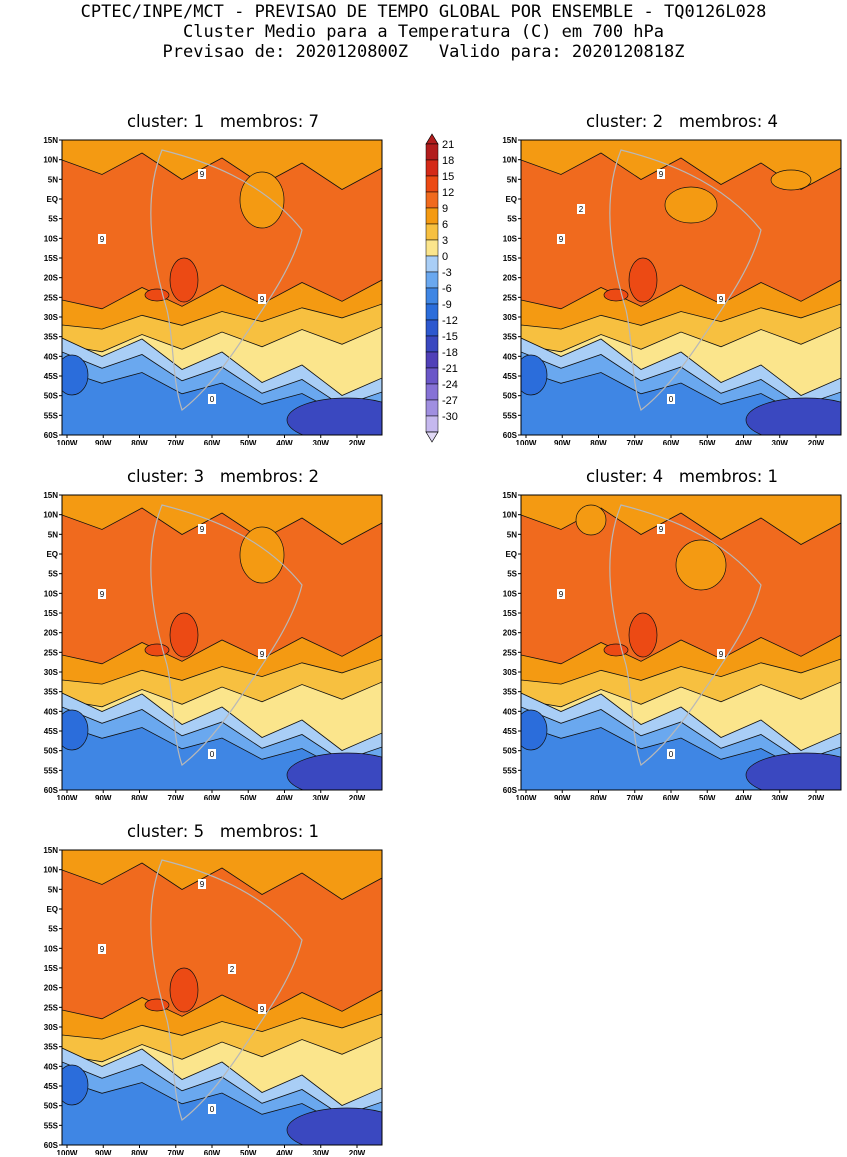 The width and height of the screenshot is (847, 1157). I want to click on contour-label-2: 2, so click(232, 969).